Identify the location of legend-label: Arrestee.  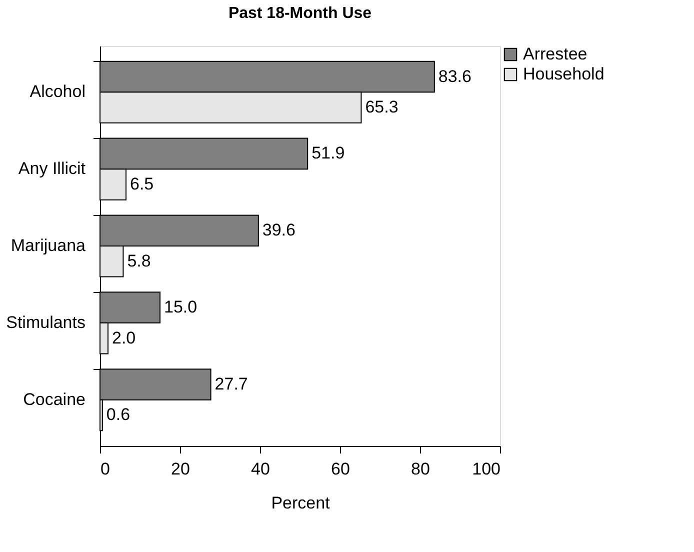
(555, 54).